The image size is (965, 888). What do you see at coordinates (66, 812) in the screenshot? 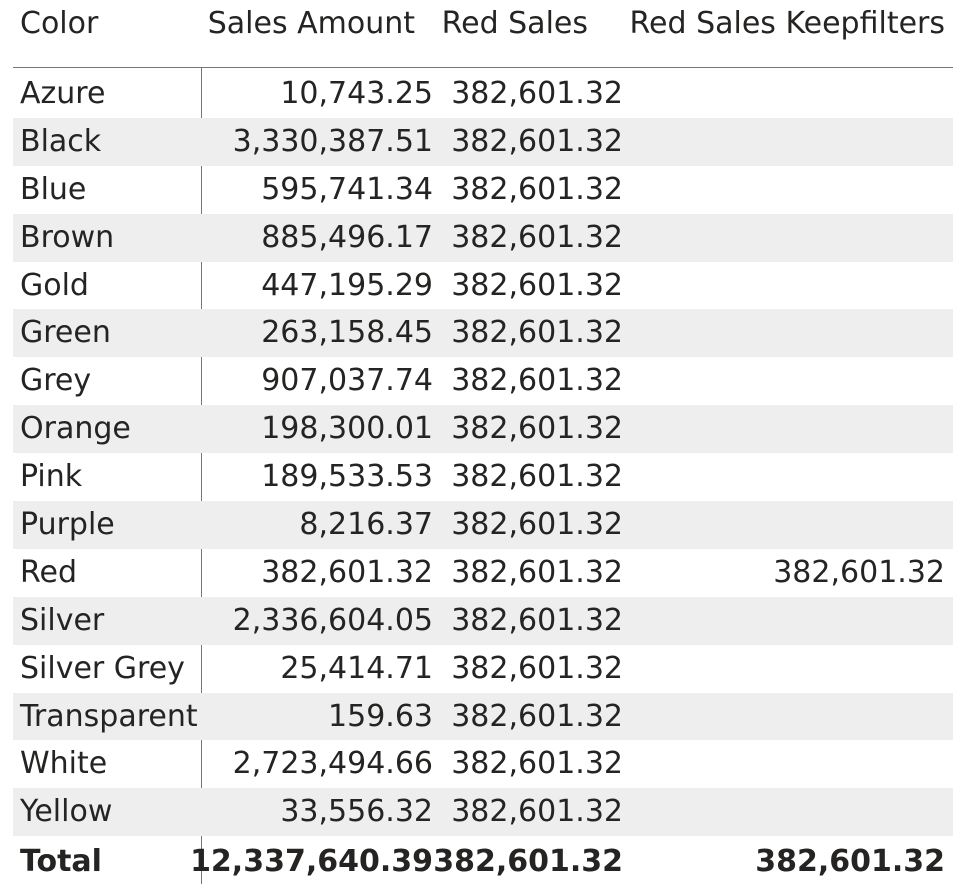
I see `cell-color: Yellow` at bounding box center [66, 812].